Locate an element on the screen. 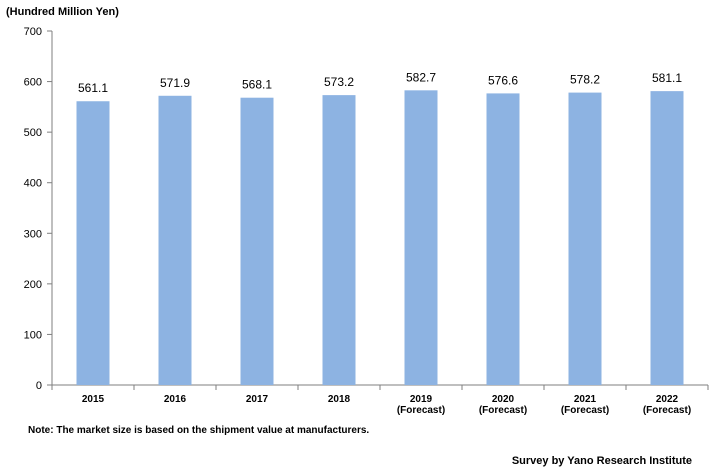 The height and width of the screenshot is (474, 712). x-tick-label: 2022 is located at coordinates (667, 399).